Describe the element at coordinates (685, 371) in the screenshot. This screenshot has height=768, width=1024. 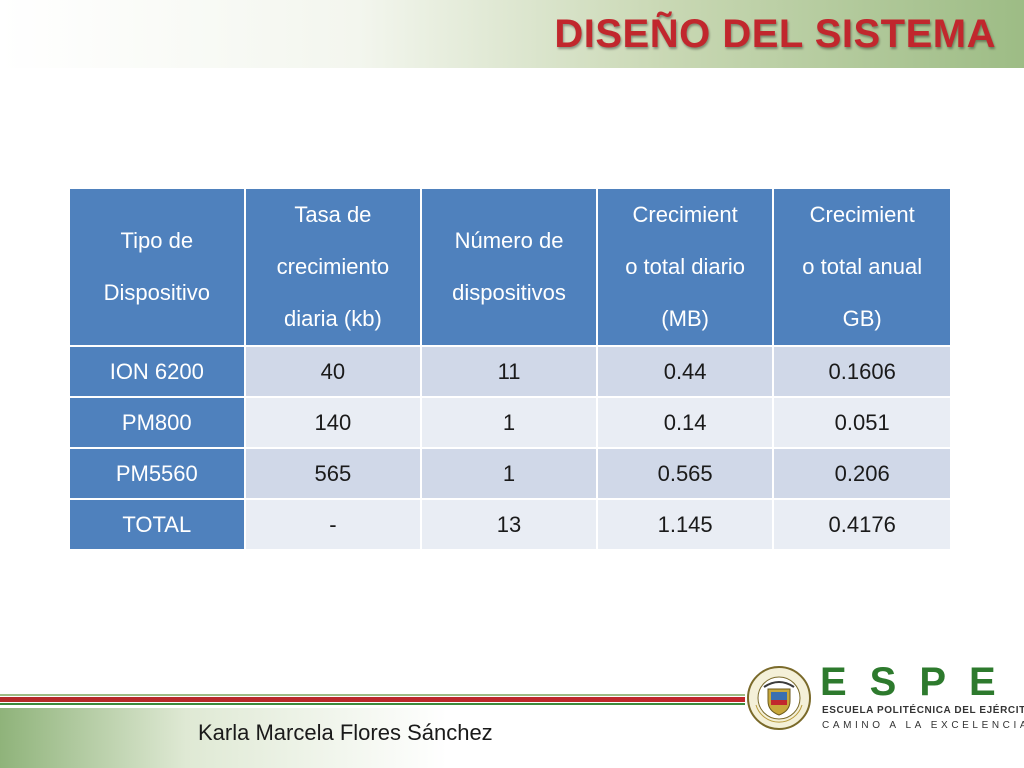
I see `table-cell: 0.44` at that location.